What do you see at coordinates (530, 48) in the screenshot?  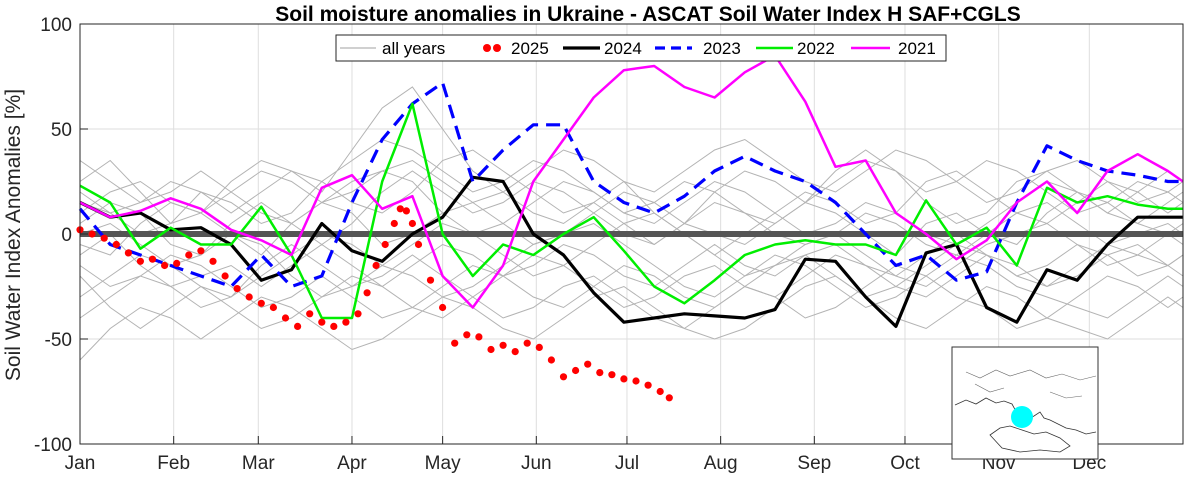 I see `legend-label-2025: 2025` at bounding box center [530, 48].